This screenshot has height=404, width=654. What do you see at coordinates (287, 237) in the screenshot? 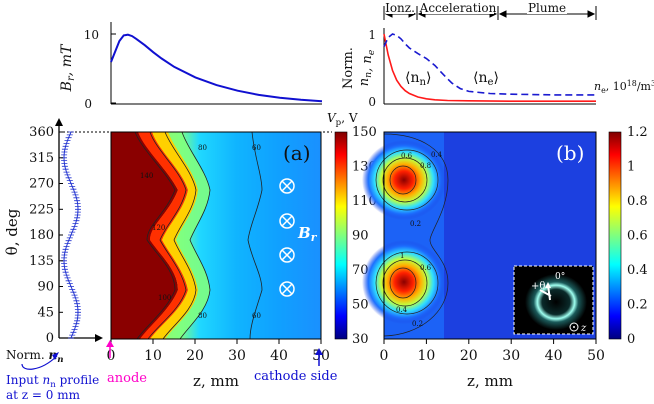
I see `br-field-symbols` at bounding box center [287, 237].